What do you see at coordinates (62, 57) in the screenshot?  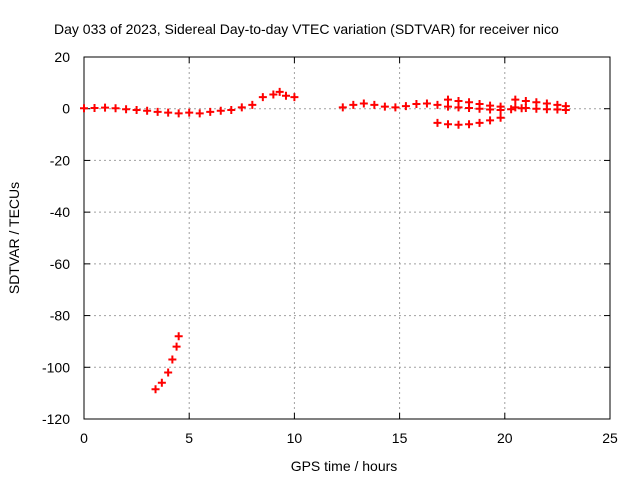 I see `y-tick-label: 20` at bounding box center [62, 57].